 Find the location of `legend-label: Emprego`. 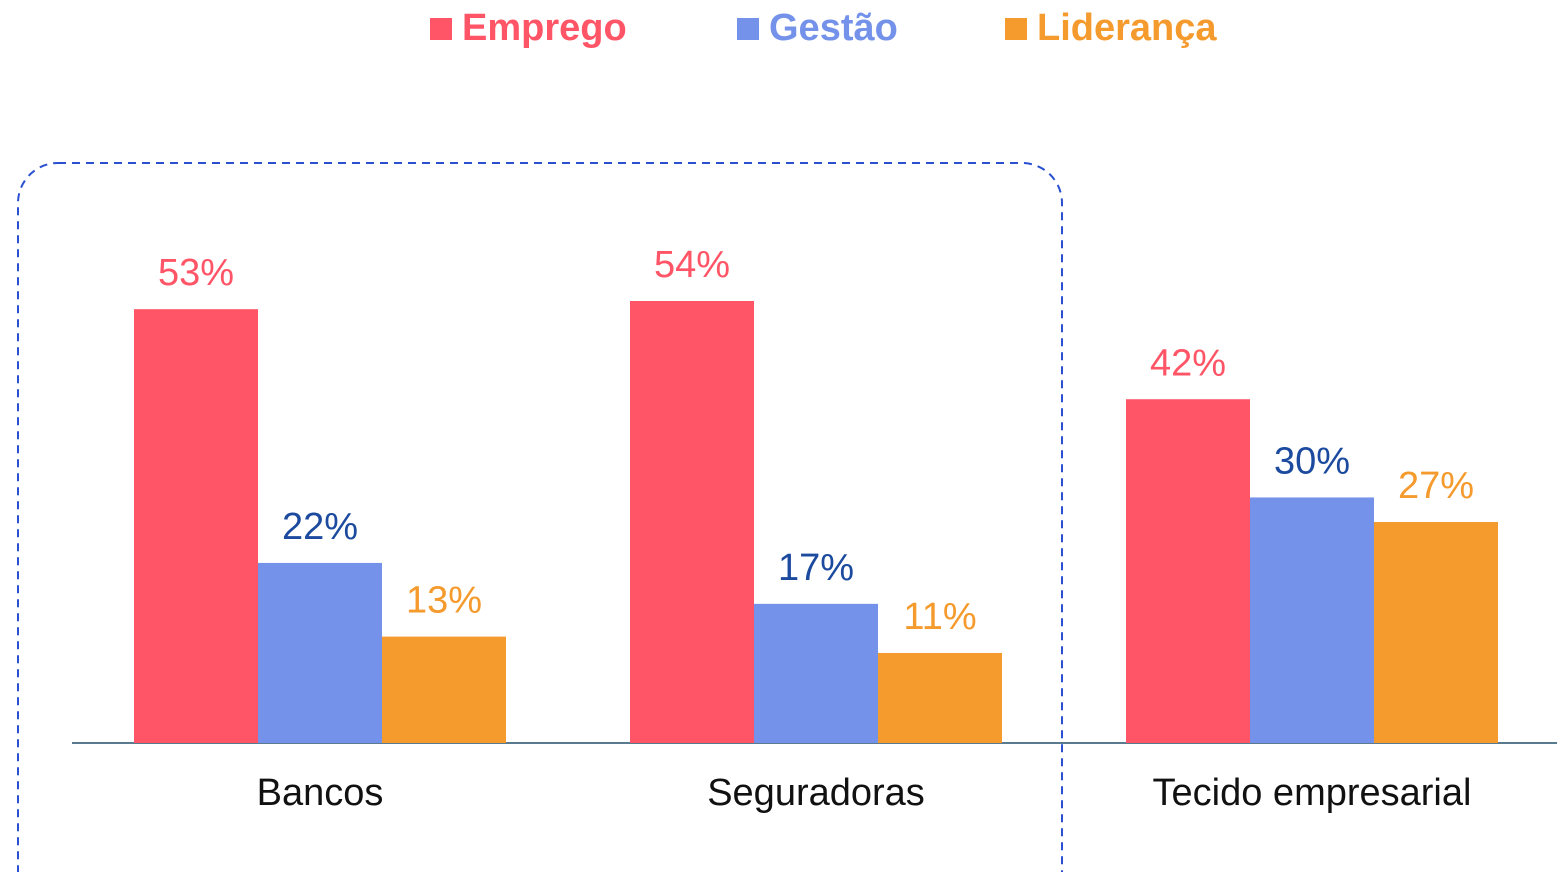

legend-label: Emprego is located at coordinates (544, 28).